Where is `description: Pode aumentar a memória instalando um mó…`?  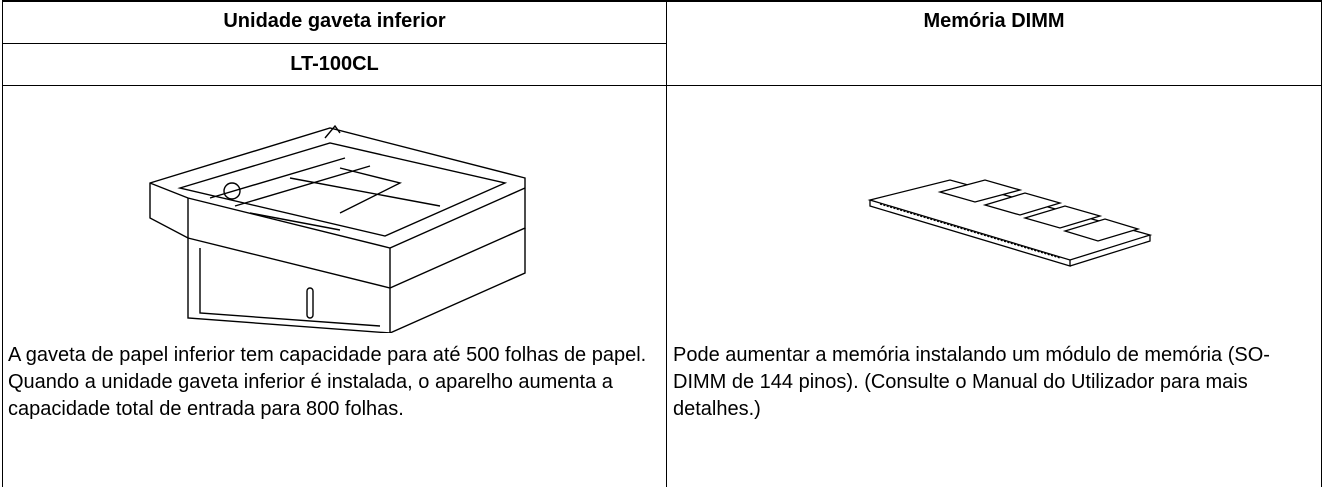
description: Pode aumentar a memória instalando um mó… is located at coordinates (971, 382).